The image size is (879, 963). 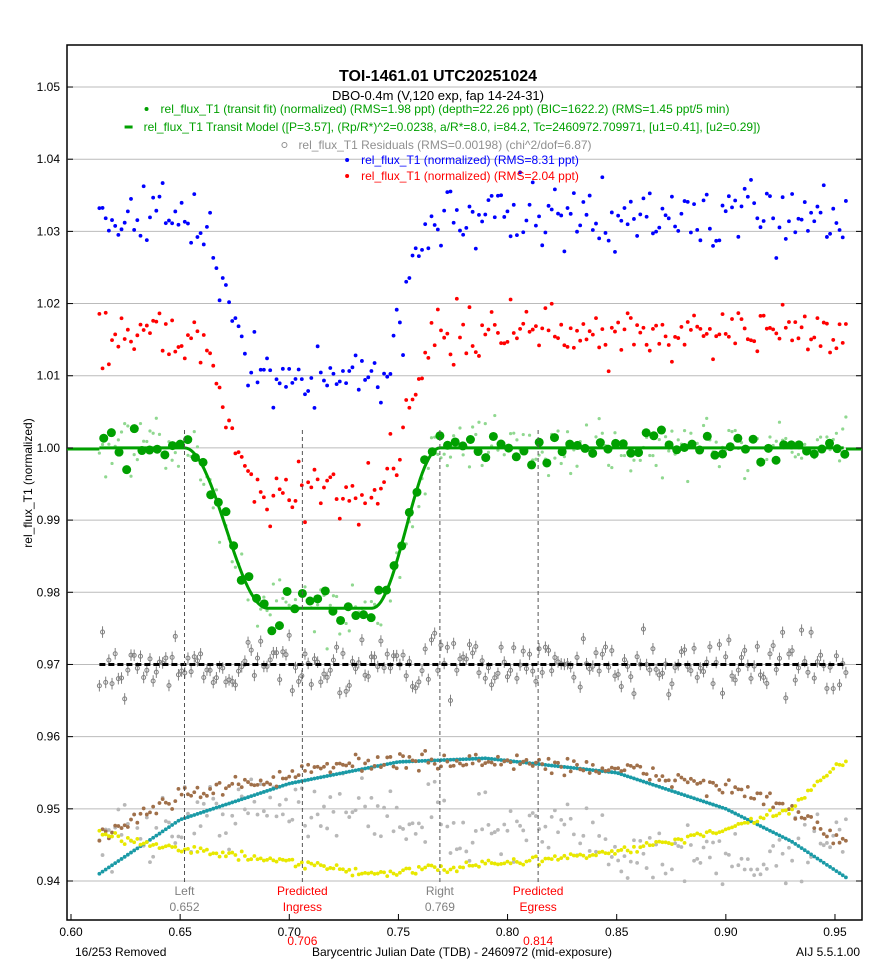 What do you see at coordinates (302, 891) in the screenshot?
I see `marker-label: Predicted` at bounding box center [302, 891].